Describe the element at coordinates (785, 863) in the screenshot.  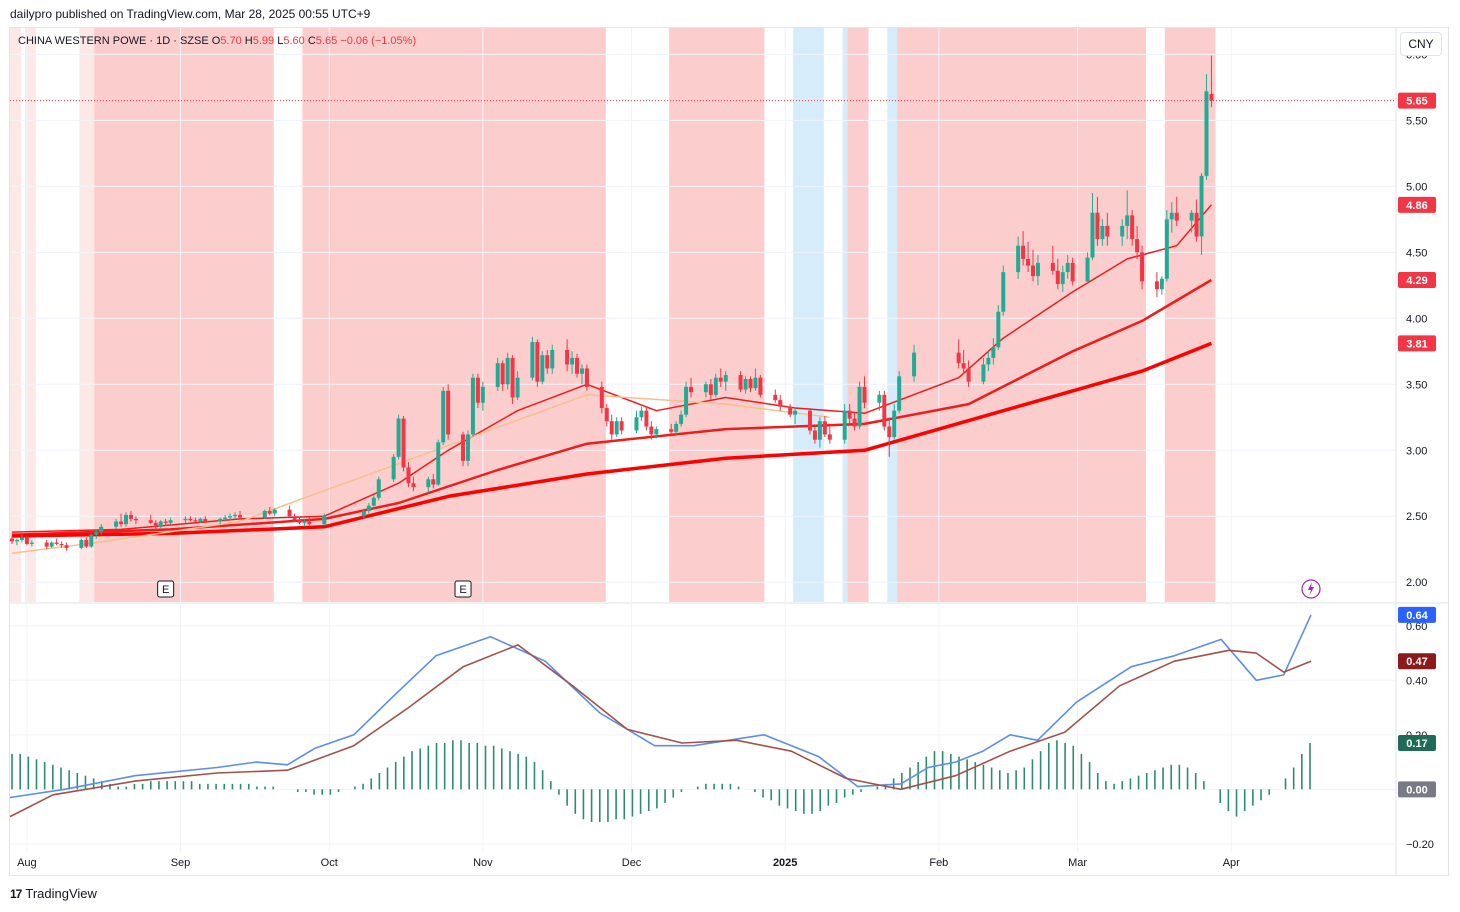
I see `time-tick-label: 2025` at that location.